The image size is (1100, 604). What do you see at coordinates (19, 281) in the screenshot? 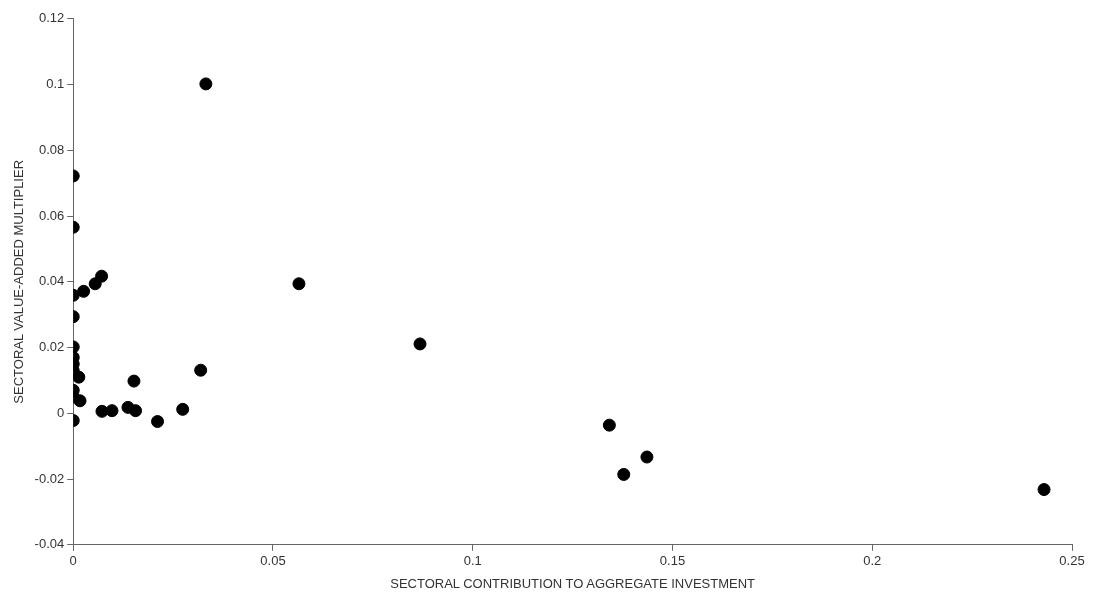
I see `y-axis-title: SECTORAL VALUE-ADDED MULTIPLIER` at bounding box center [19, 281].